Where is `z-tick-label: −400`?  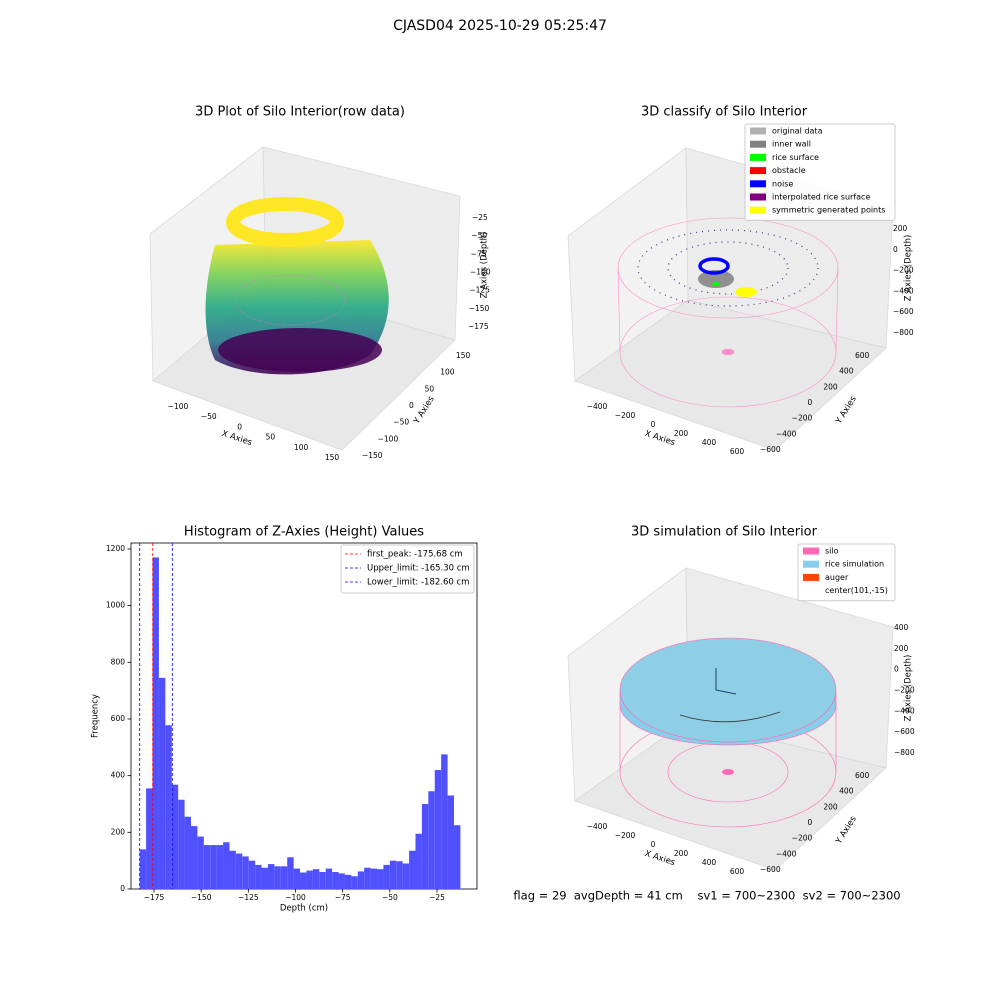 z-tick-label: −400 is located at coordinates (904, 710).